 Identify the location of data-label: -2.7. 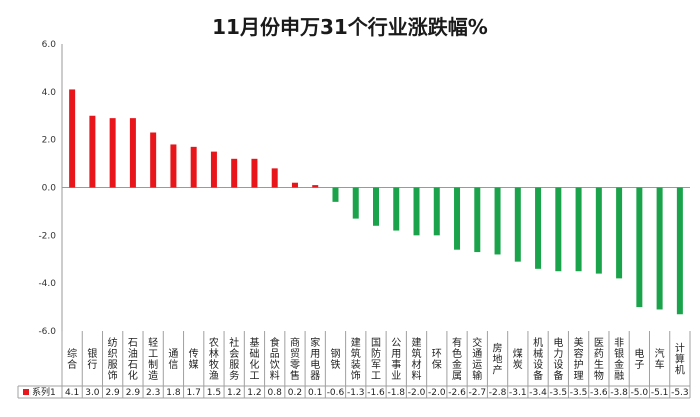
(478, 393).